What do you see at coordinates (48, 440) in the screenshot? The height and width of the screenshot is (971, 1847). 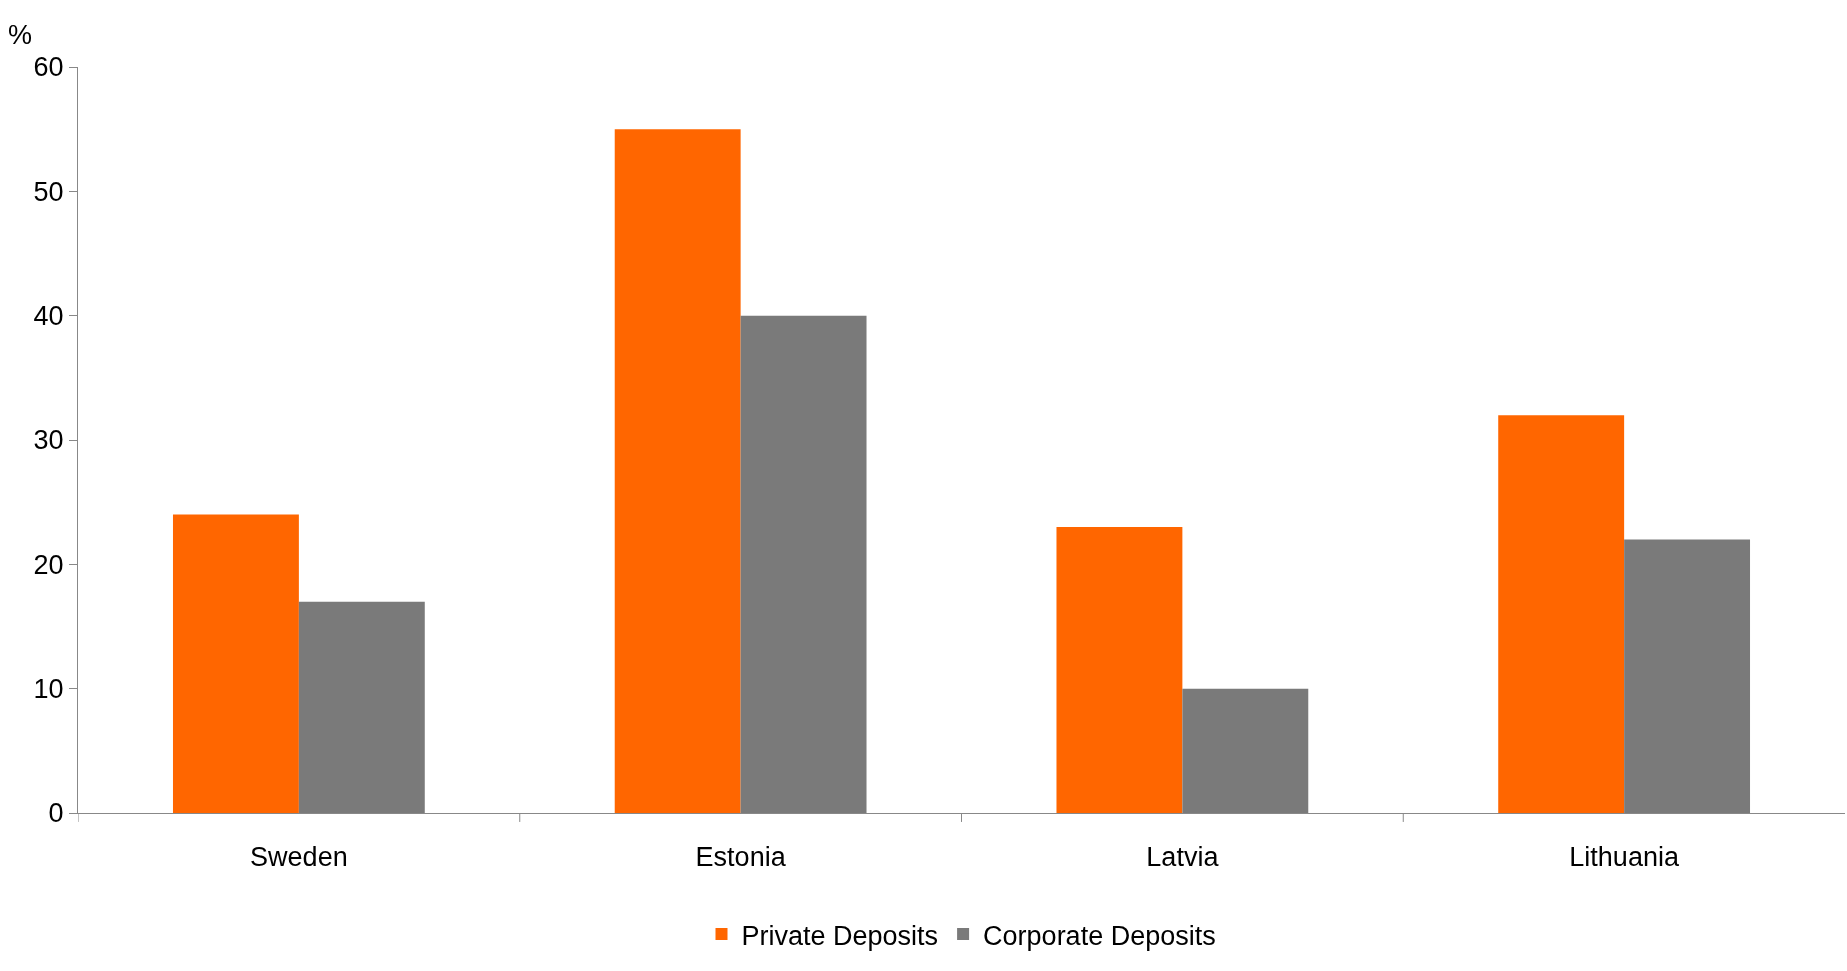 I see `y-tick-label: 30` at bounding box center [48, 440].